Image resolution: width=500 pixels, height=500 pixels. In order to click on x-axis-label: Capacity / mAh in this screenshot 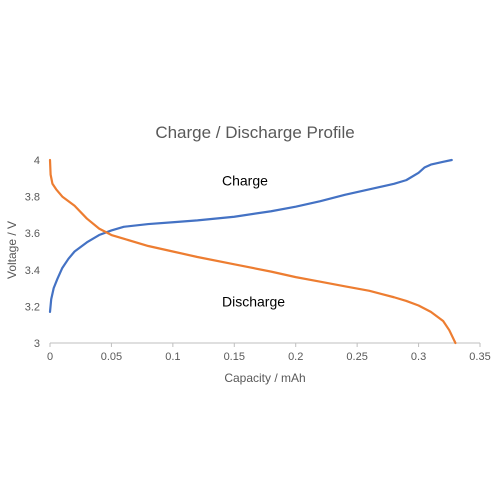, I will do `click(264, 378)`.